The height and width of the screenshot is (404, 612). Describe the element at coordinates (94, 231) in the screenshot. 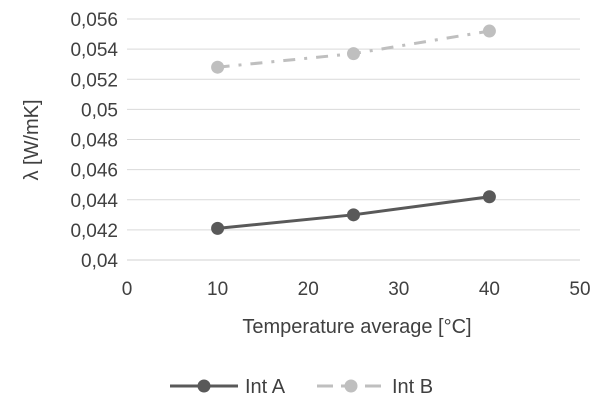

I see `y-tick-label: 0,042` at that location.